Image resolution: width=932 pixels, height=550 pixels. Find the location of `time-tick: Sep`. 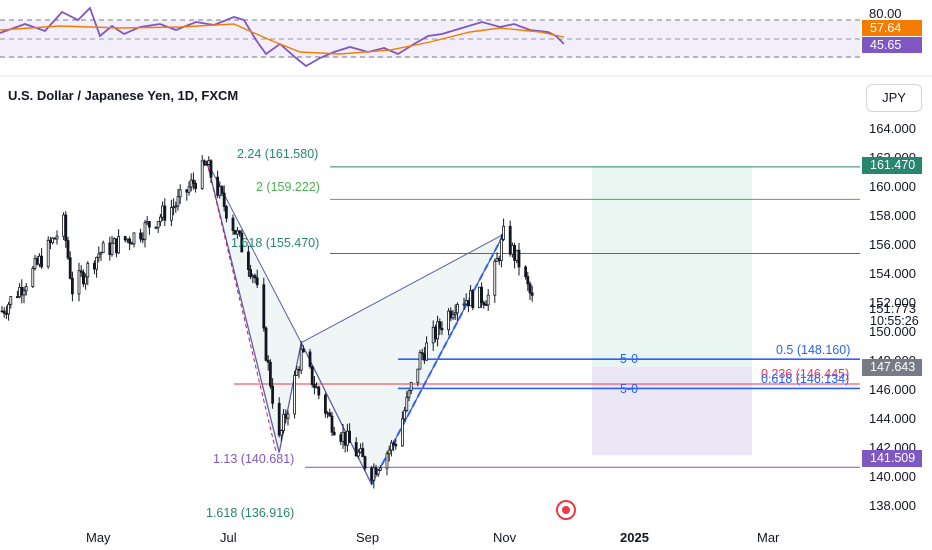

time-tick: Sep is located at coordinates (368, 537).